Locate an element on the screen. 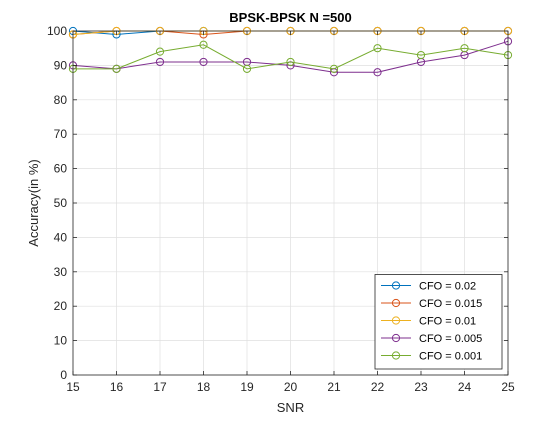 Image resolution: width=560 pixels, height=425 pixels. x-tick-label: 18 is located at coordinates (204, 387).